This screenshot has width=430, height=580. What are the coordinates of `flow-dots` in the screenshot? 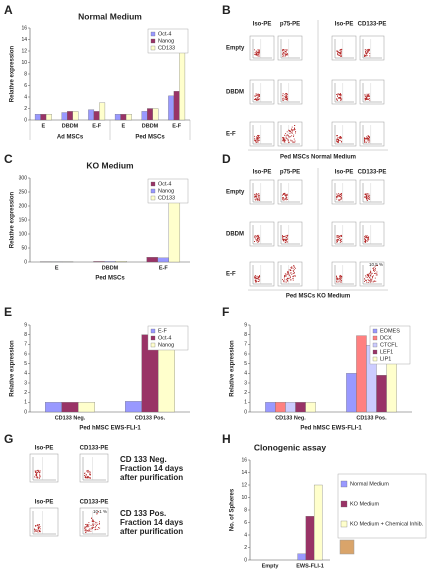 It's located at (339, 238).